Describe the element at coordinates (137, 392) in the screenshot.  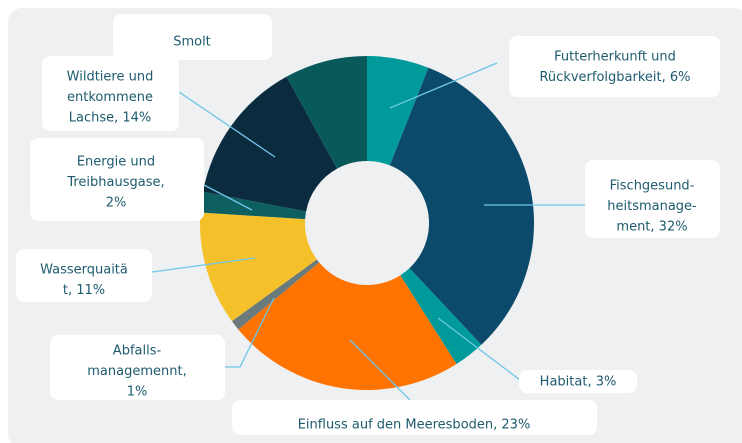
I see `data-label: 1%` at that location.